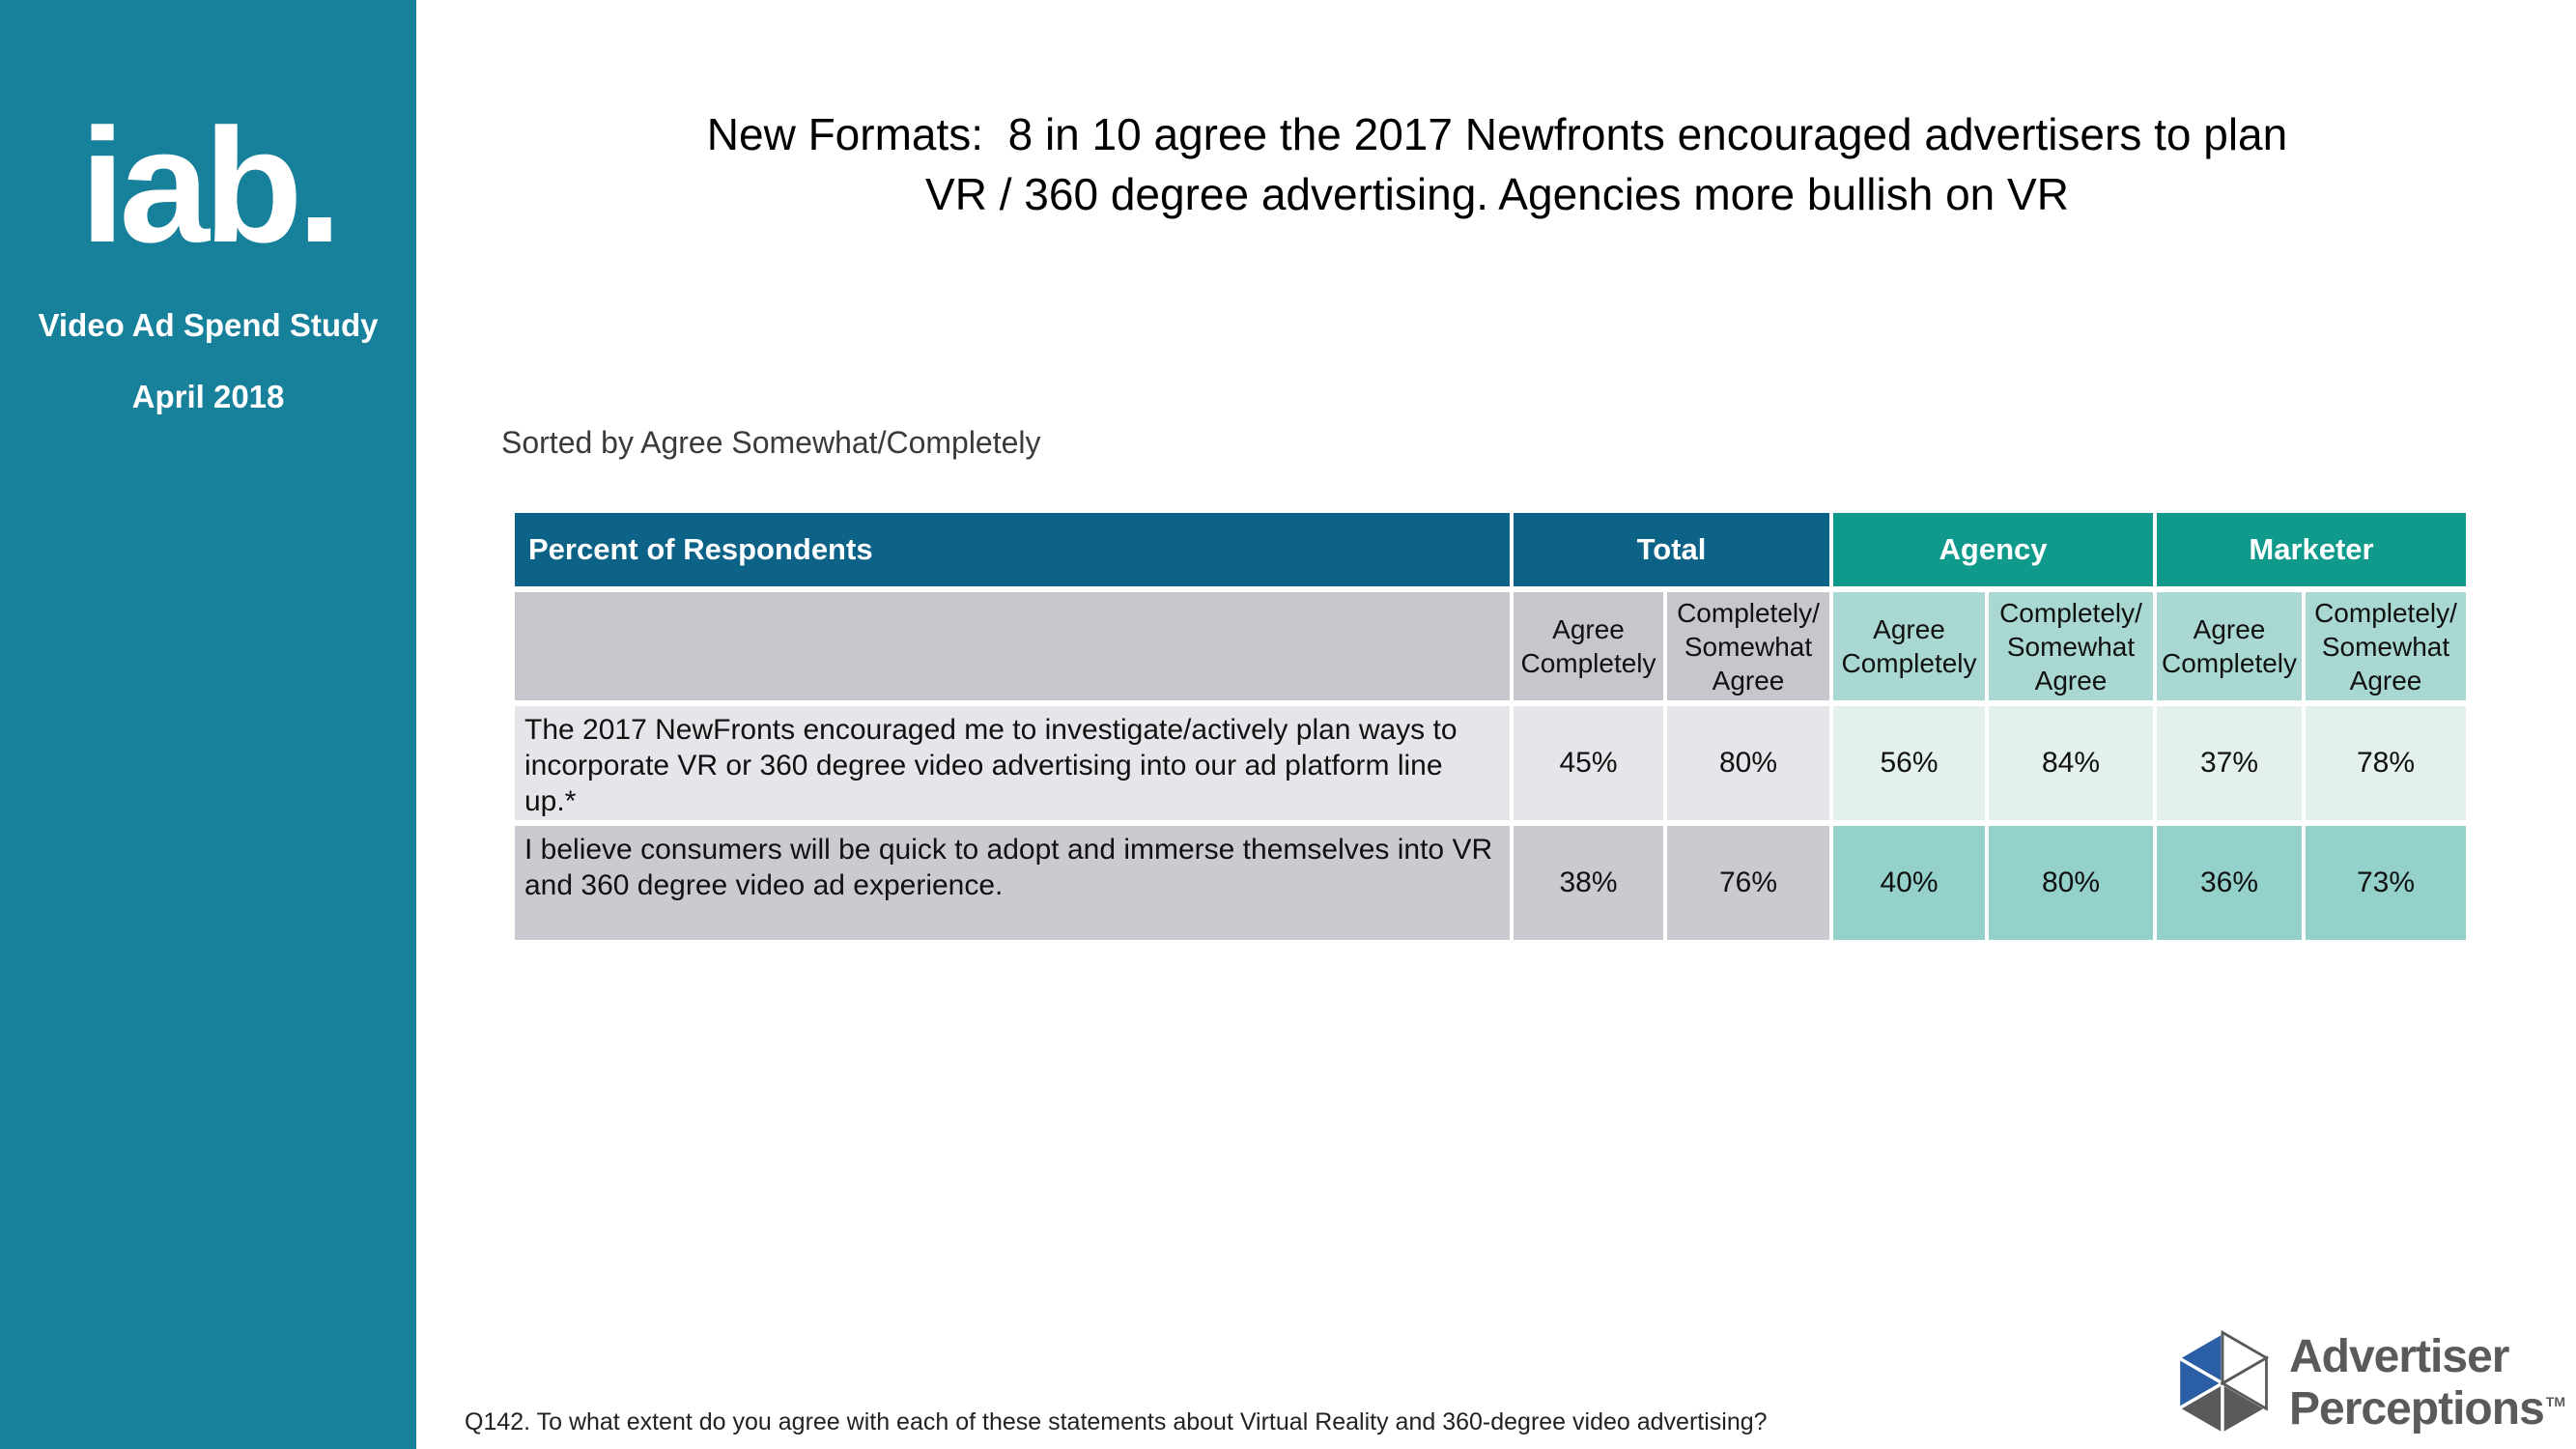  Describe the element at coordinates (208, 396) in the screenshot. I see `study-date: April 2018` at that location.